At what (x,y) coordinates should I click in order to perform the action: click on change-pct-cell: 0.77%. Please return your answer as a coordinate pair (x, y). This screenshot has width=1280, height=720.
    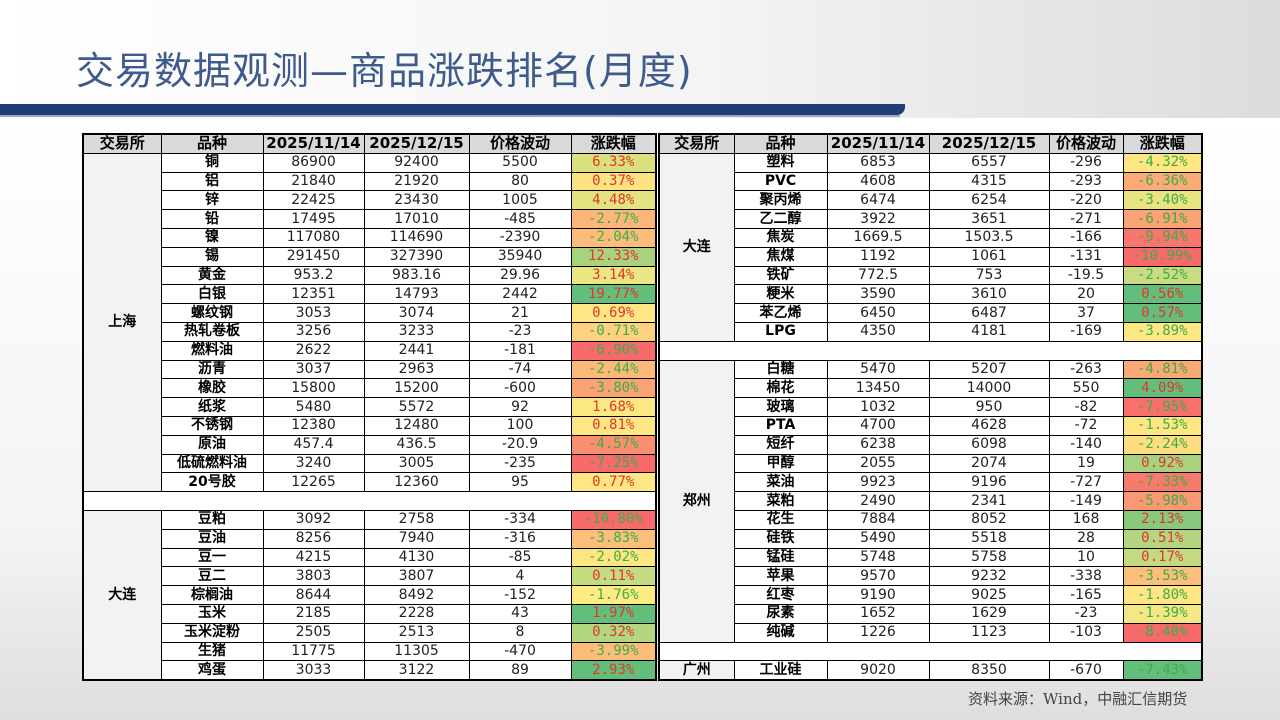
    Looking at the image, I should click on (613, 482).